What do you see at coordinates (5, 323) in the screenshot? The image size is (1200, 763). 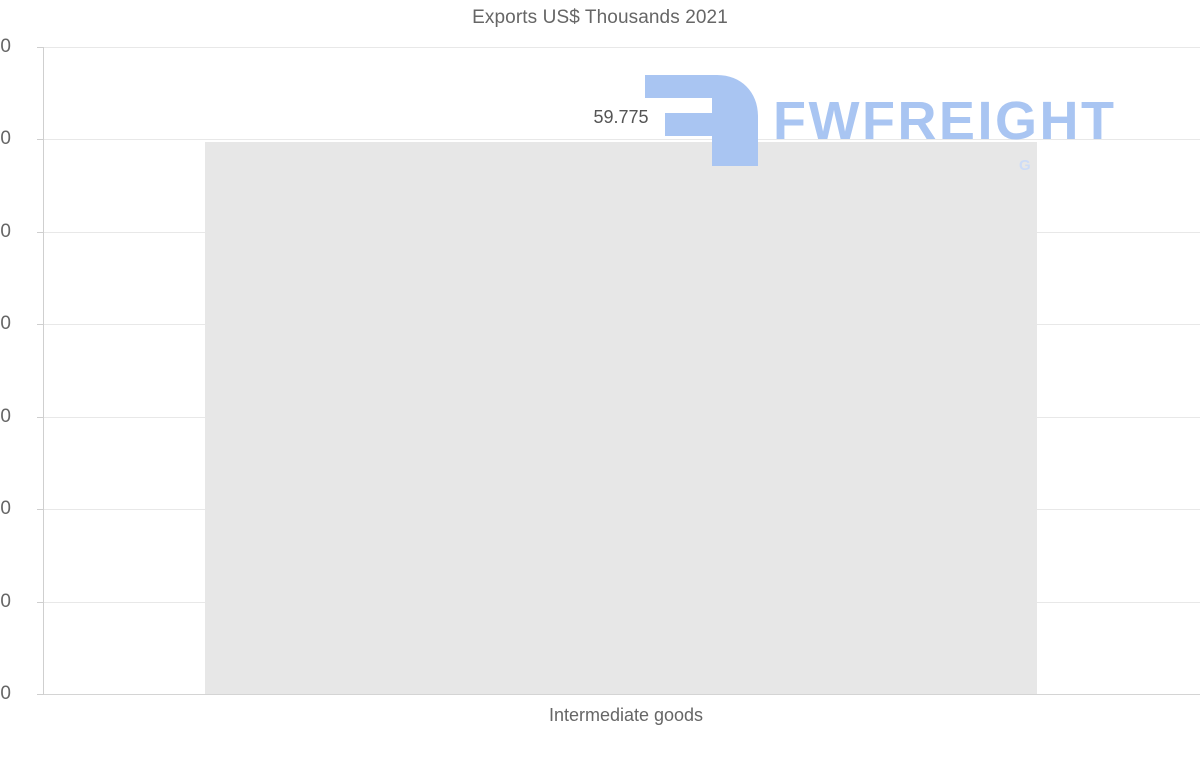 I see `y-tick-label-40: 40` at bounding box center [5, 323].